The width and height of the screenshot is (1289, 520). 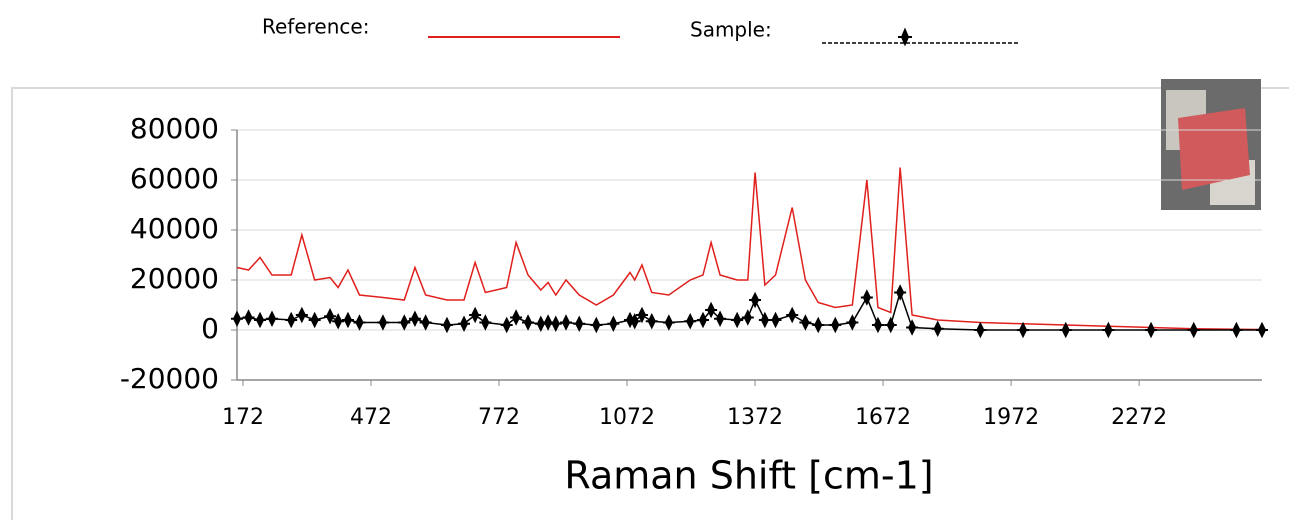 What do you see at coordinates (1211, 144) in the screenshot?
I see `thumbnail` at bounding box center [1211, 144].